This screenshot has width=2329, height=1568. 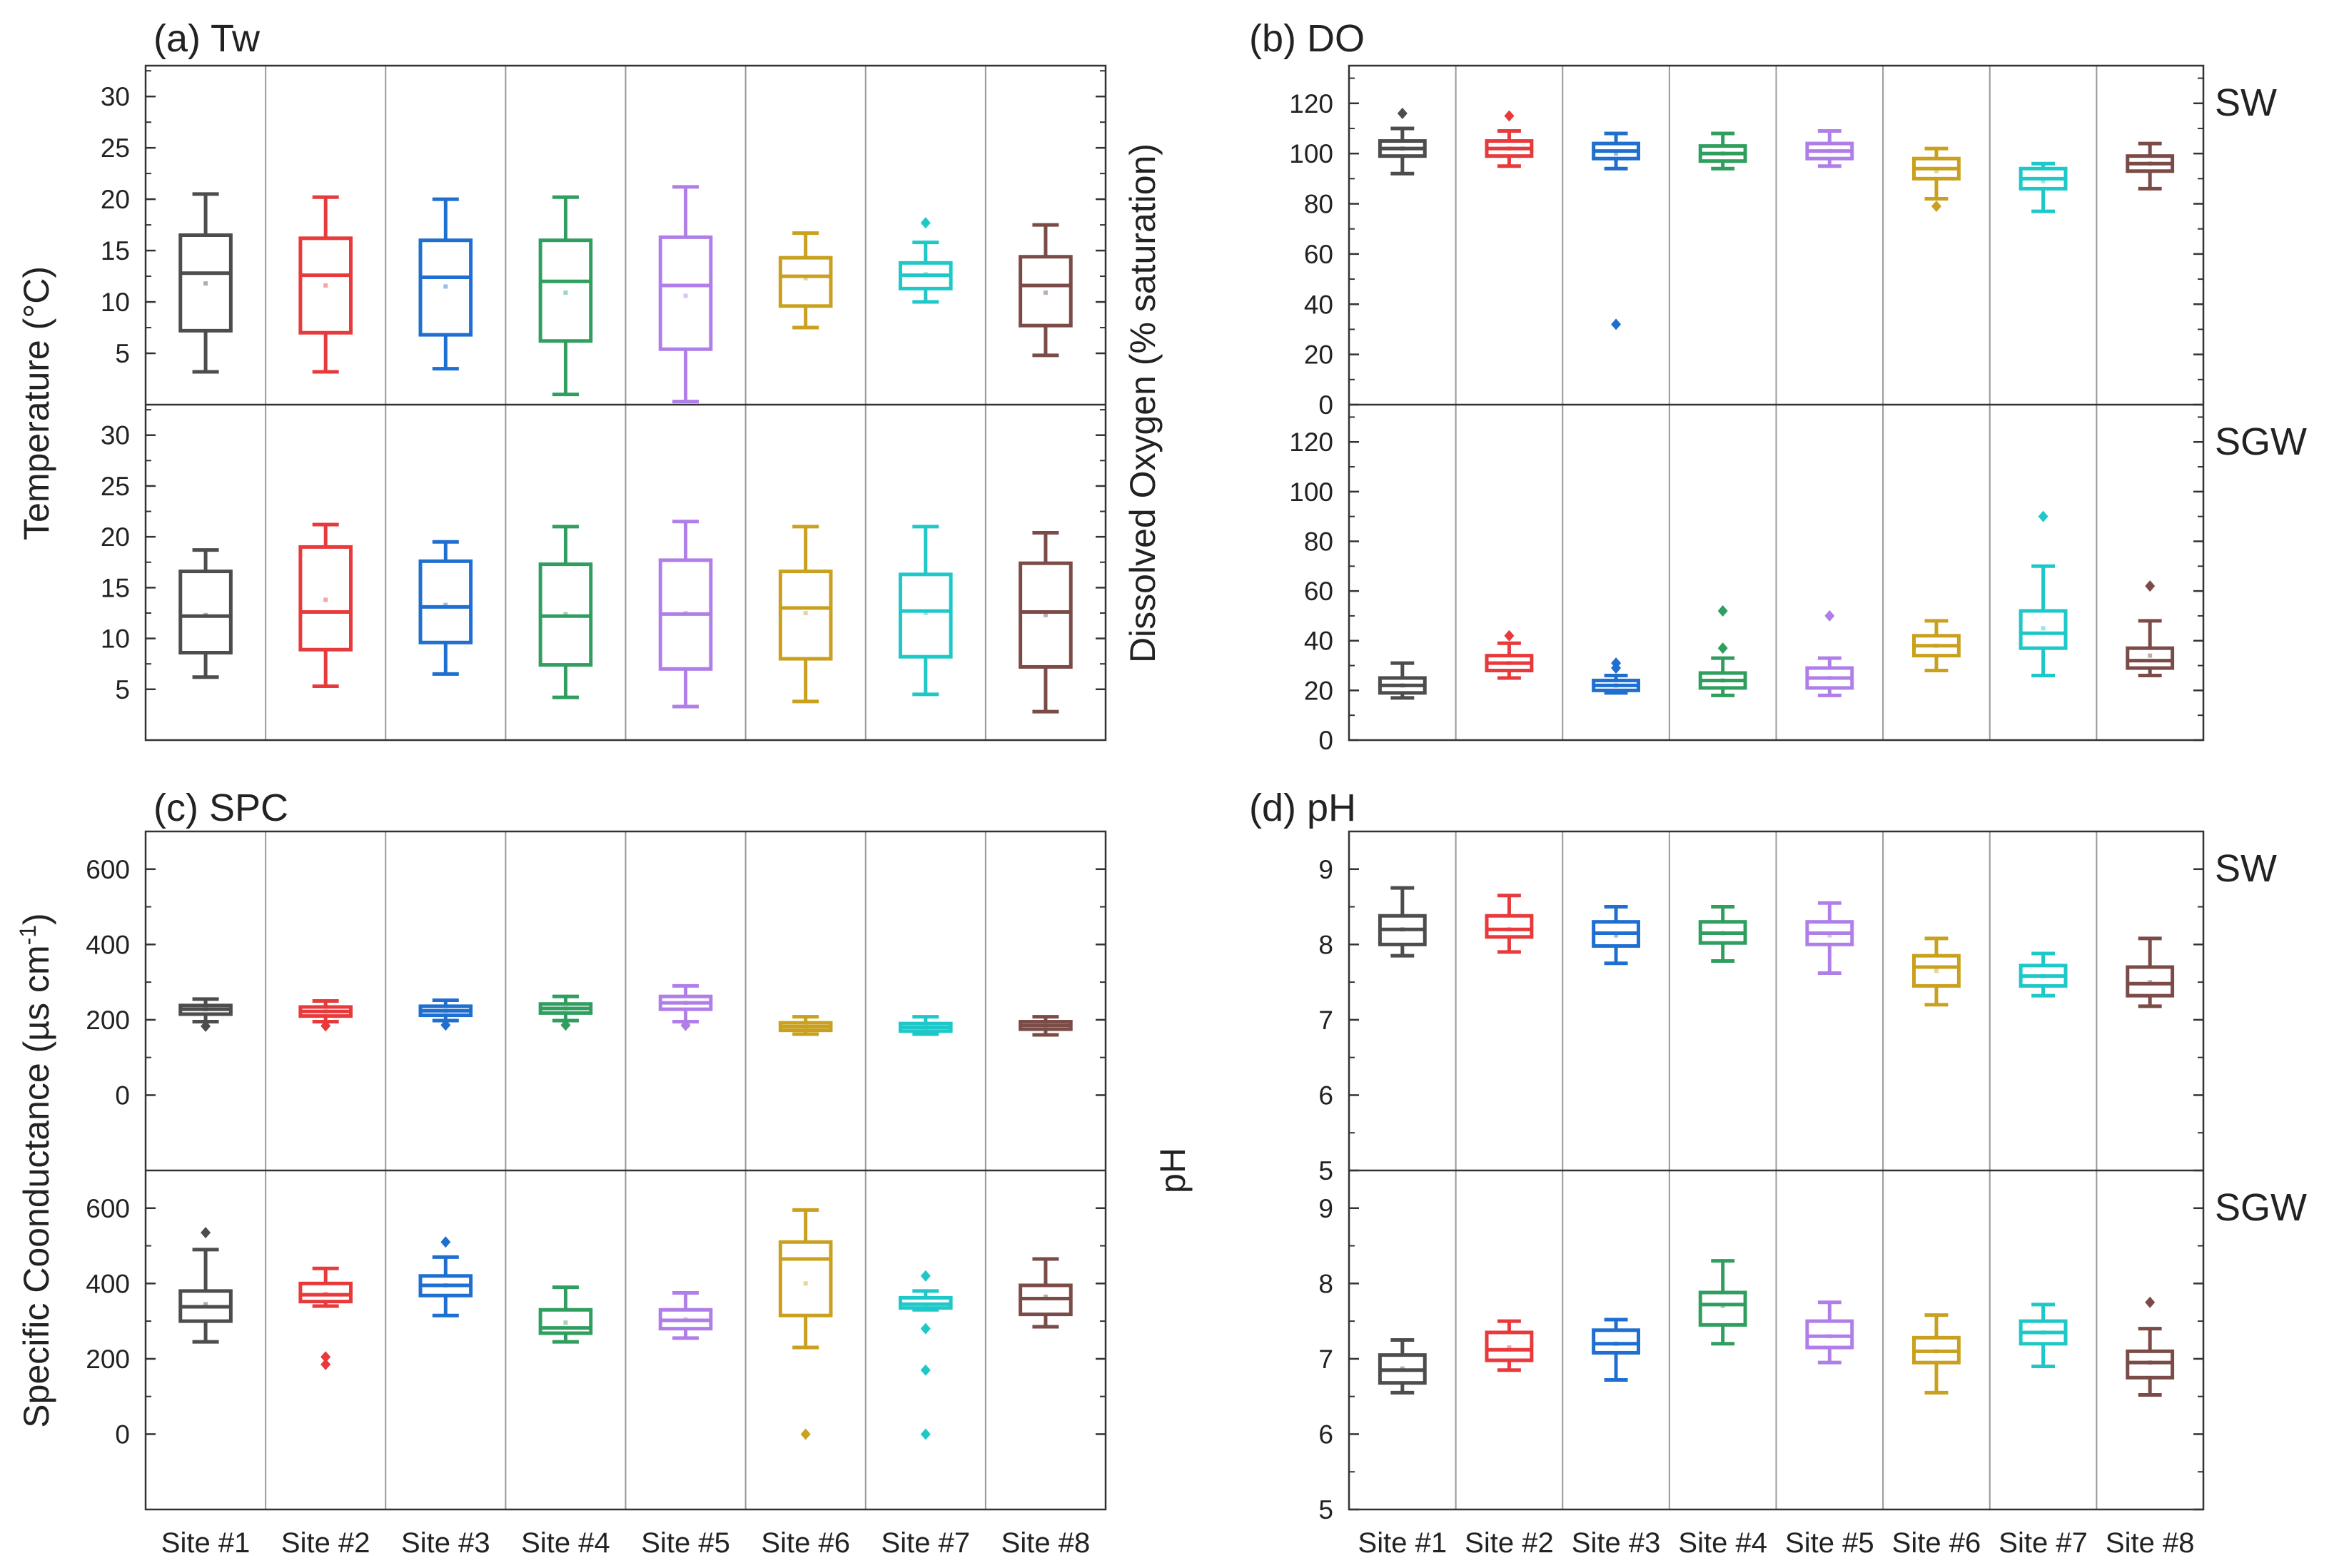 I want to click on y-tick-label: 20, so click(x=116, y=199).